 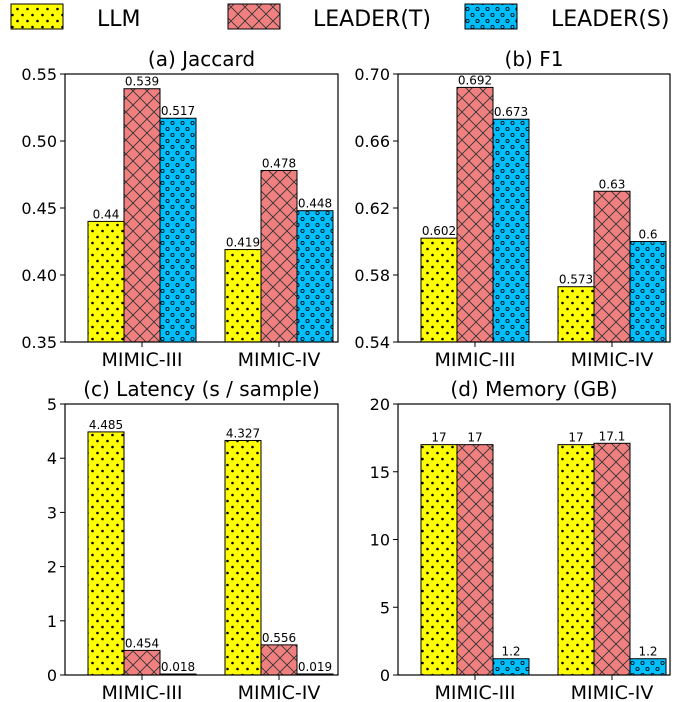 I want to click on data-label-leader-s-mimic-iii: 0.517, so click(x=178, y=111).